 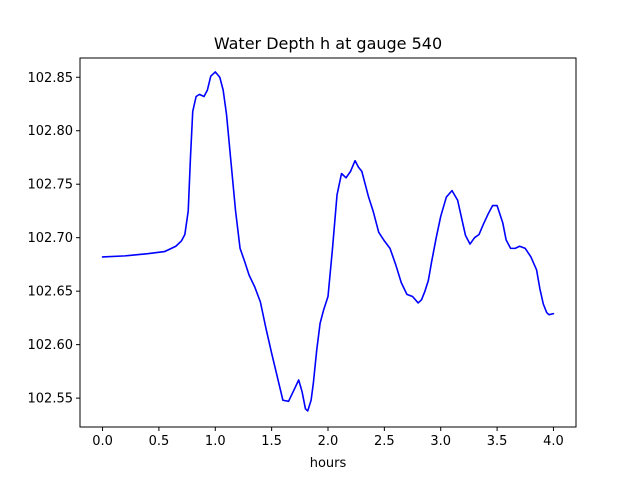 What do you see at coordinates (271, 441) in the screenshot?
I see `x-tick-label: 1.5` at bounding box center [271, 441].